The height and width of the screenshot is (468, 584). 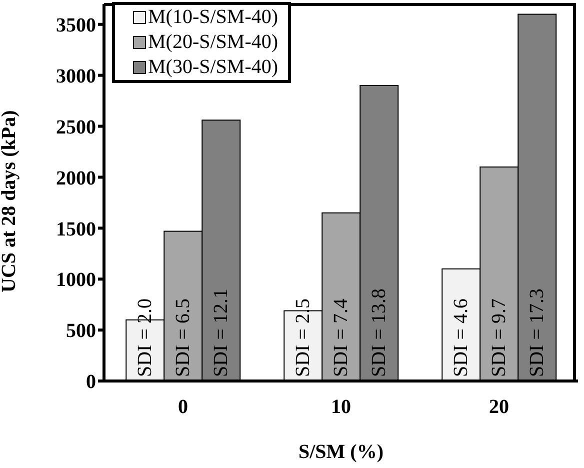 What do you see at coordinates (76, 178) in the screenshot?
I see `y-tick-label: 2000` at bounding box center [76, 178].